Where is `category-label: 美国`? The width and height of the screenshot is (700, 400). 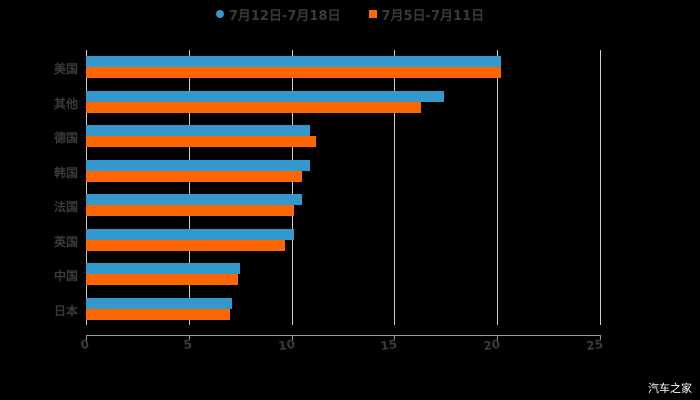
category-label: 美国 is located at coordinates (65, 69).